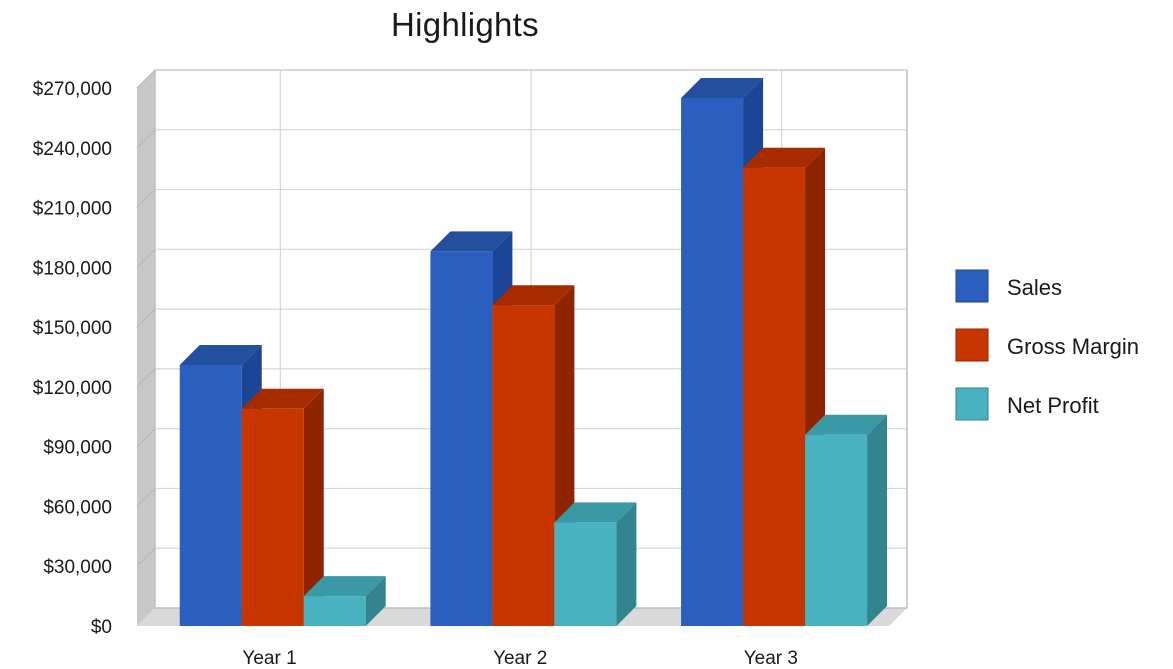 This screenshot has height=669, width=1173. Describe the element at coordinates (1053, 405) in the screenshot. I see `legend-label: Net Profit` at that location.